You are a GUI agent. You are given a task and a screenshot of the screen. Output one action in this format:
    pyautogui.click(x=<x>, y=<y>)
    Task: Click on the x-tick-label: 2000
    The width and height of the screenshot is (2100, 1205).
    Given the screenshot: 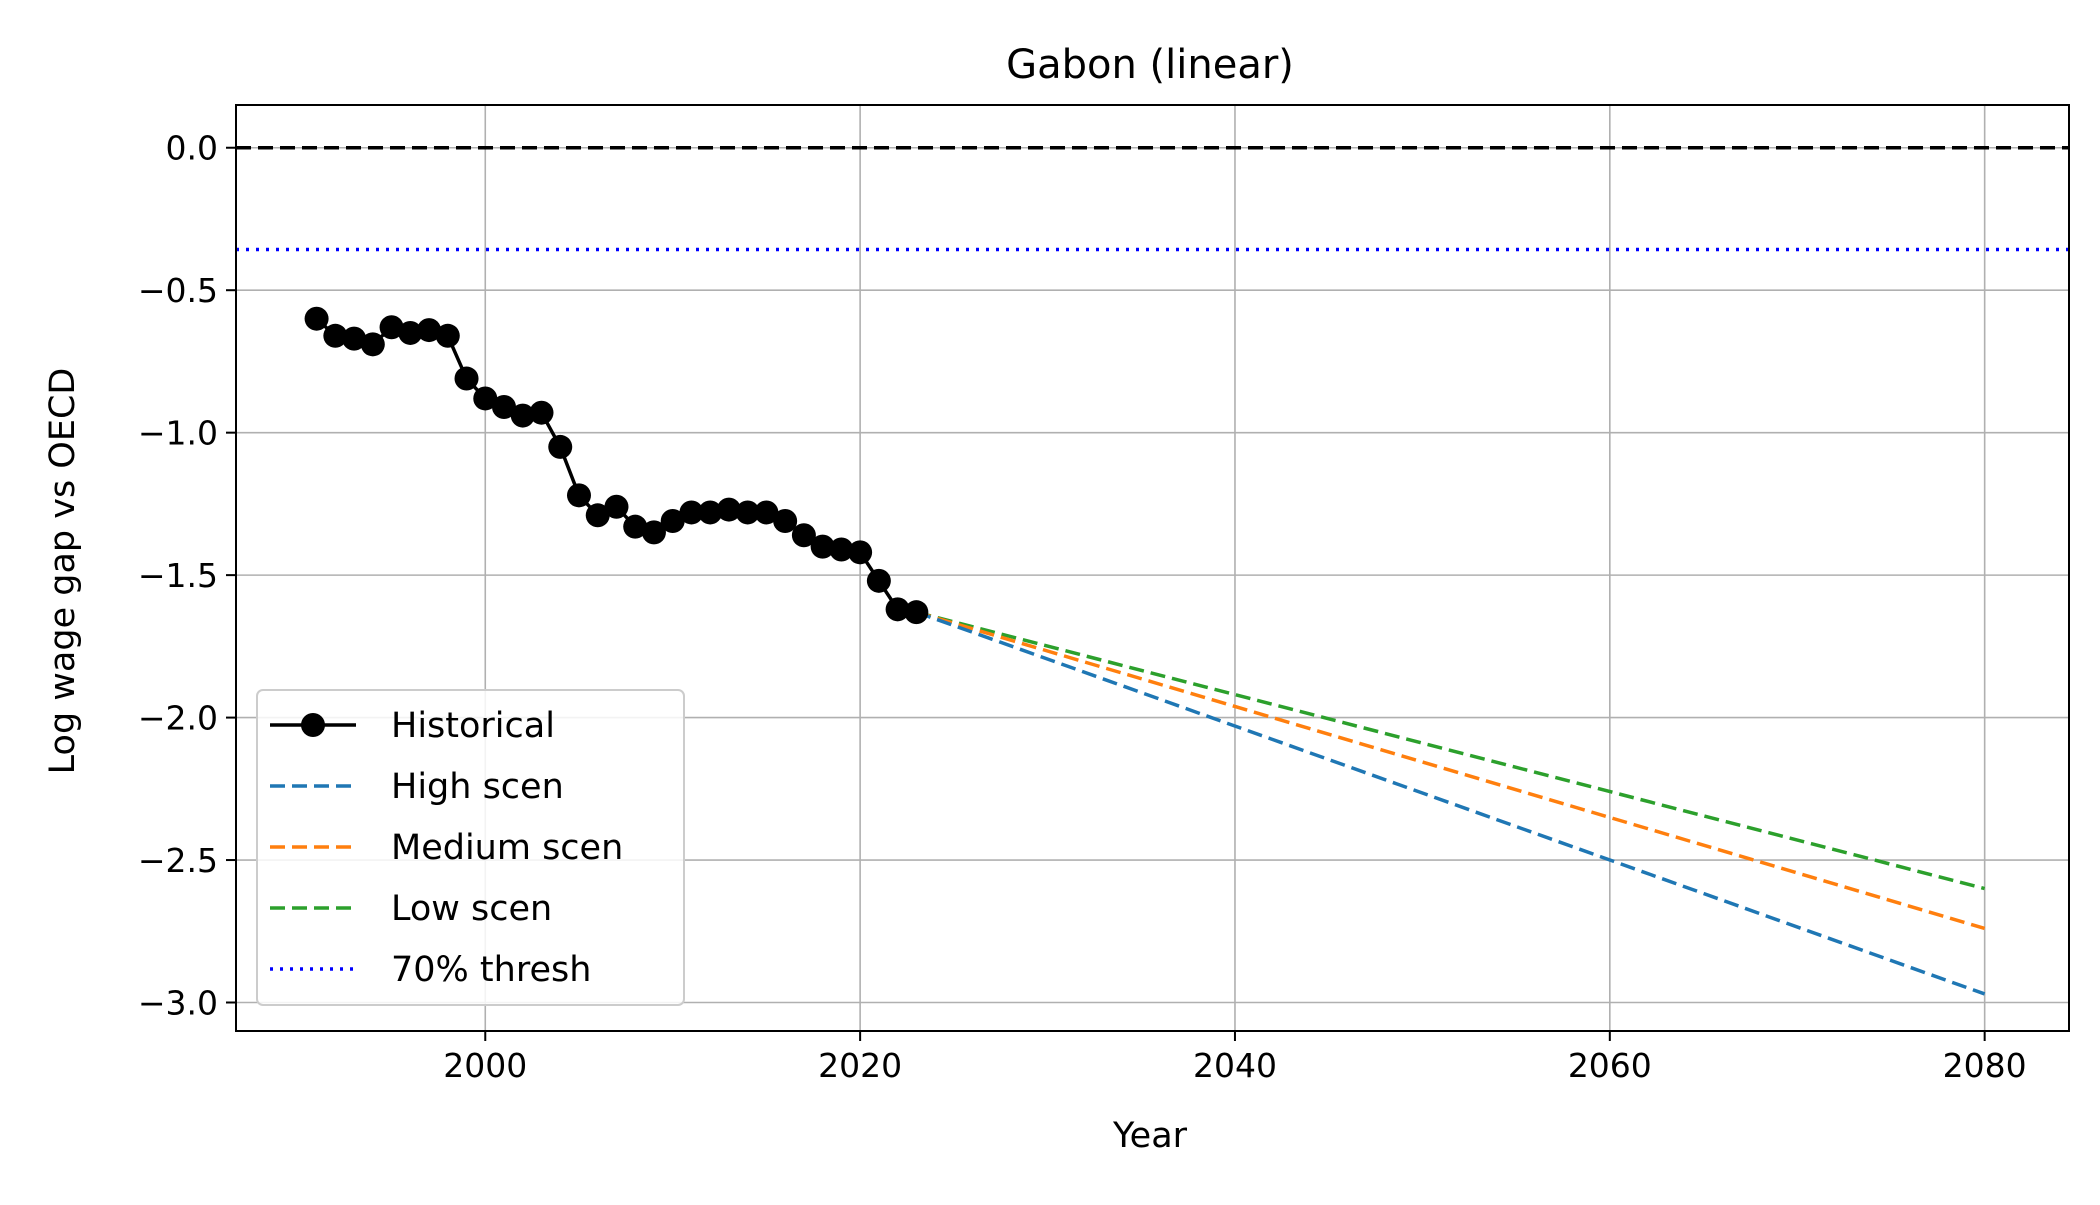 What is the action you would take?
    pyautogui.click(x=485, y=1065)
    